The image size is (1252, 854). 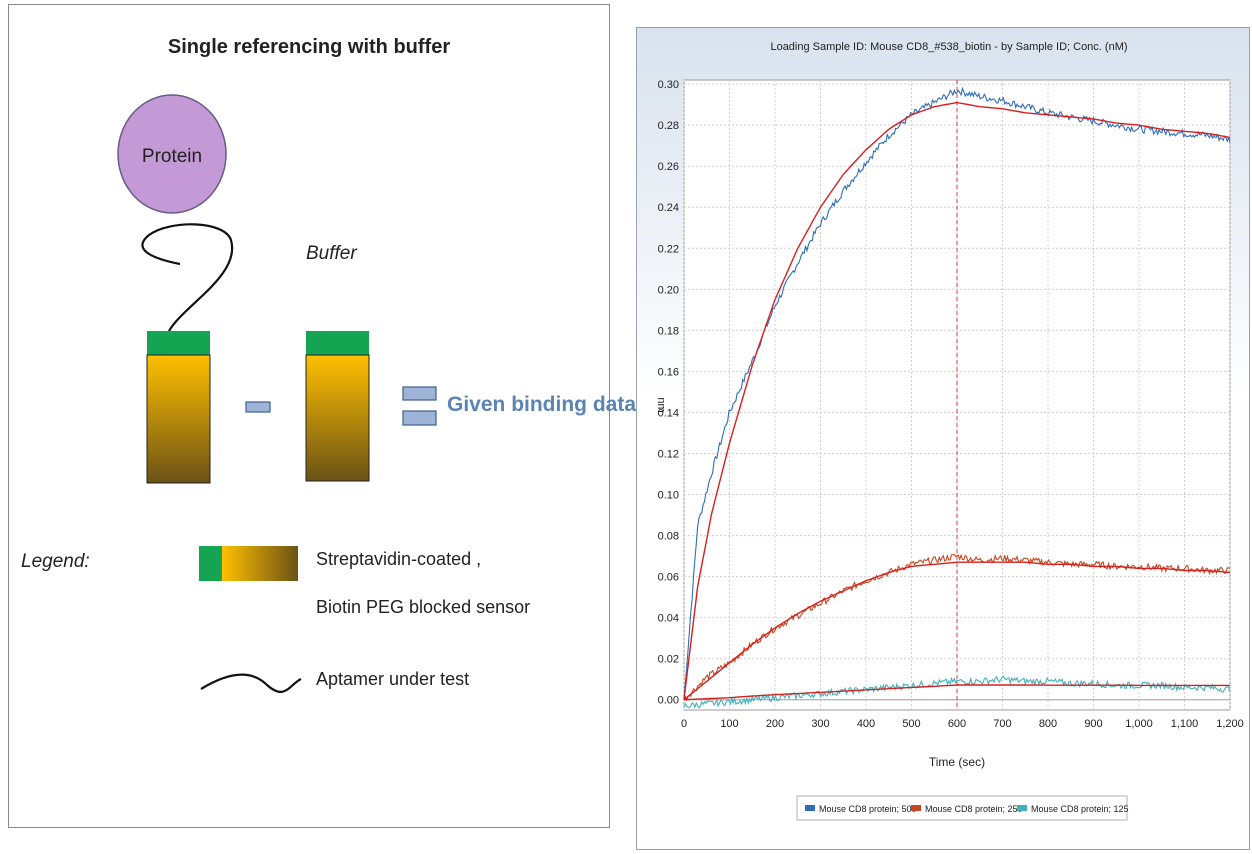 What do you see at coordinates (258, 407) in the screenshot?
I see `minus-sign` at bounding box center [258, 407].